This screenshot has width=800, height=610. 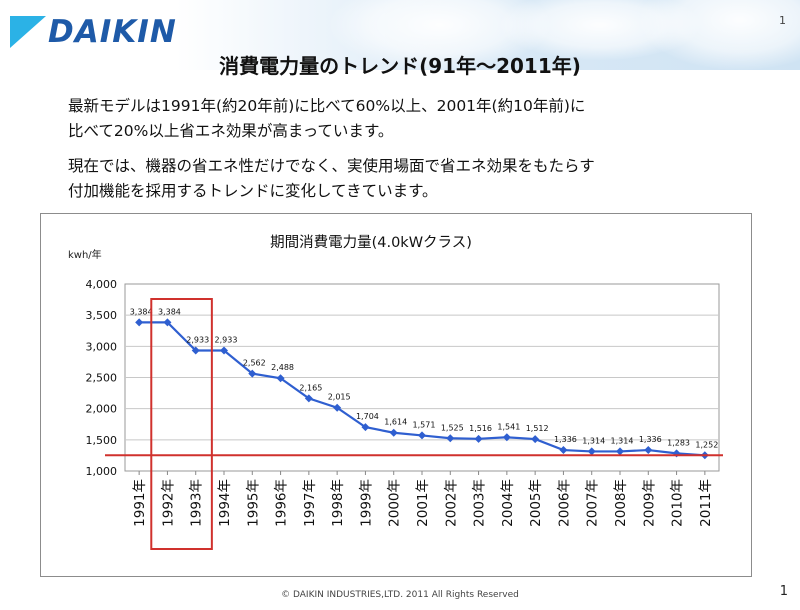 What do you see at coordinates (168, 503) in the screenshot?
I see `x-tick-label: 1992年` at bounding box center [168, 503].